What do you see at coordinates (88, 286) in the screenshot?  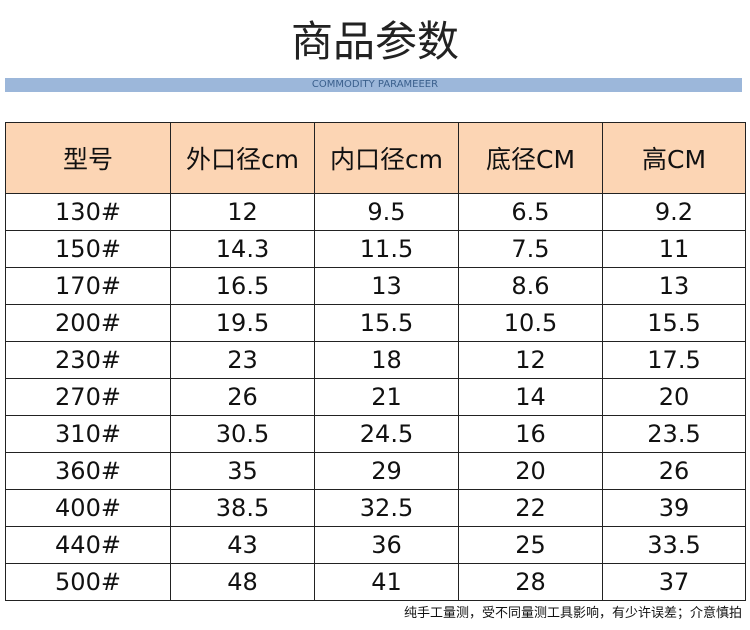 I see `table-cell: 170#` at bounding box center [88, 286].